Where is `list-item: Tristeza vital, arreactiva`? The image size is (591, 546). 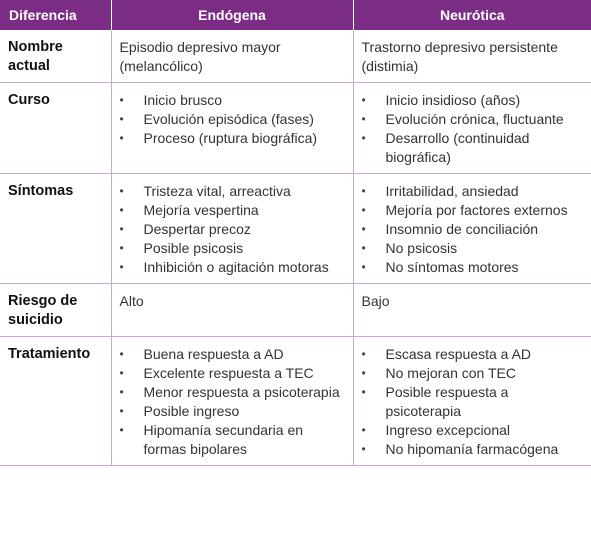
list-item: Tristeza vital, arreactiva is located at coordinates (233, 191).